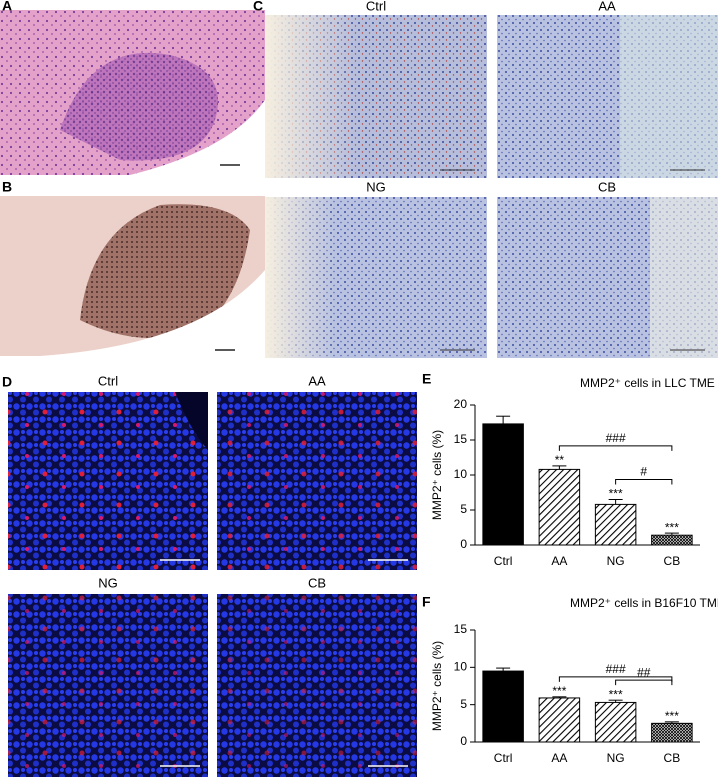  I want to click on bracket-label: #, so click(643, 472).